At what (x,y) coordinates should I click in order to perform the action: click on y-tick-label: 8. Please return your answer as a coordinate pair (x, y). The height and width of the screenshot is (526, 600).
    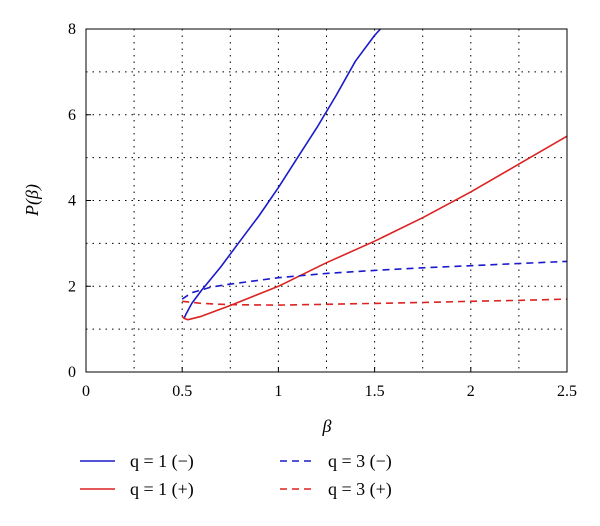
    Looking at the image, I should click on (72, 29).